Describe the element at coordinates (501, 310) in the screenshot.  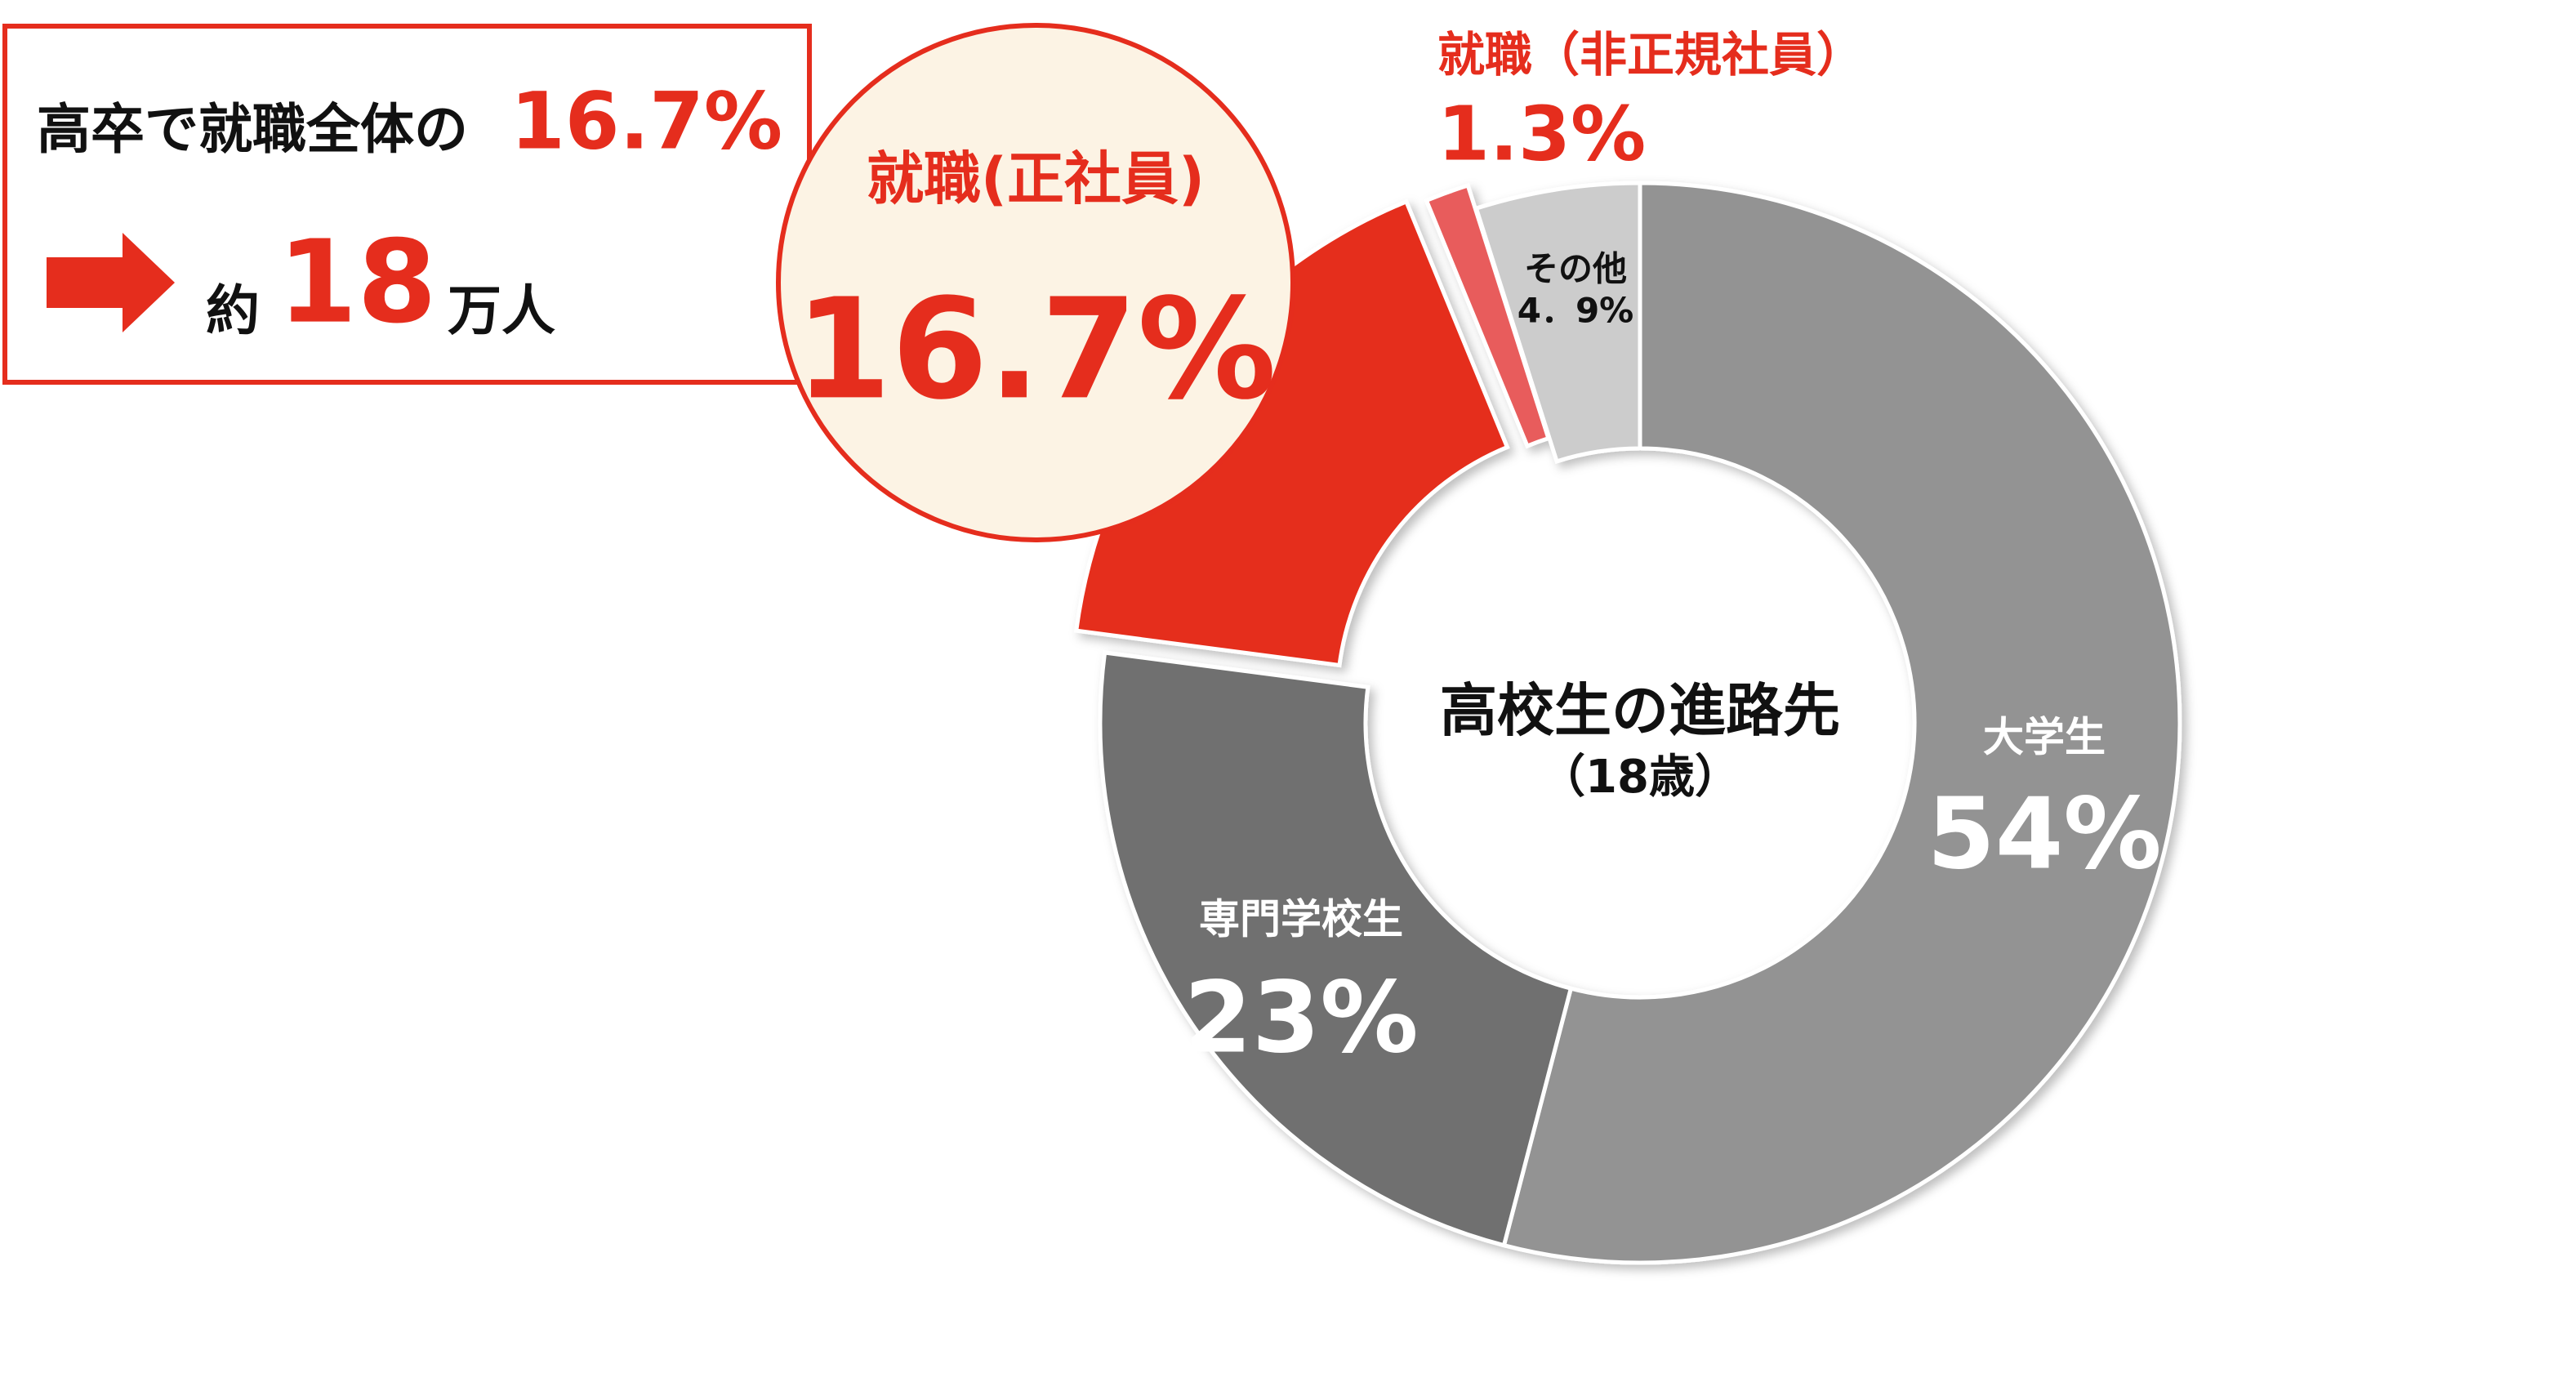
I see `box-text: 万人` at that location.